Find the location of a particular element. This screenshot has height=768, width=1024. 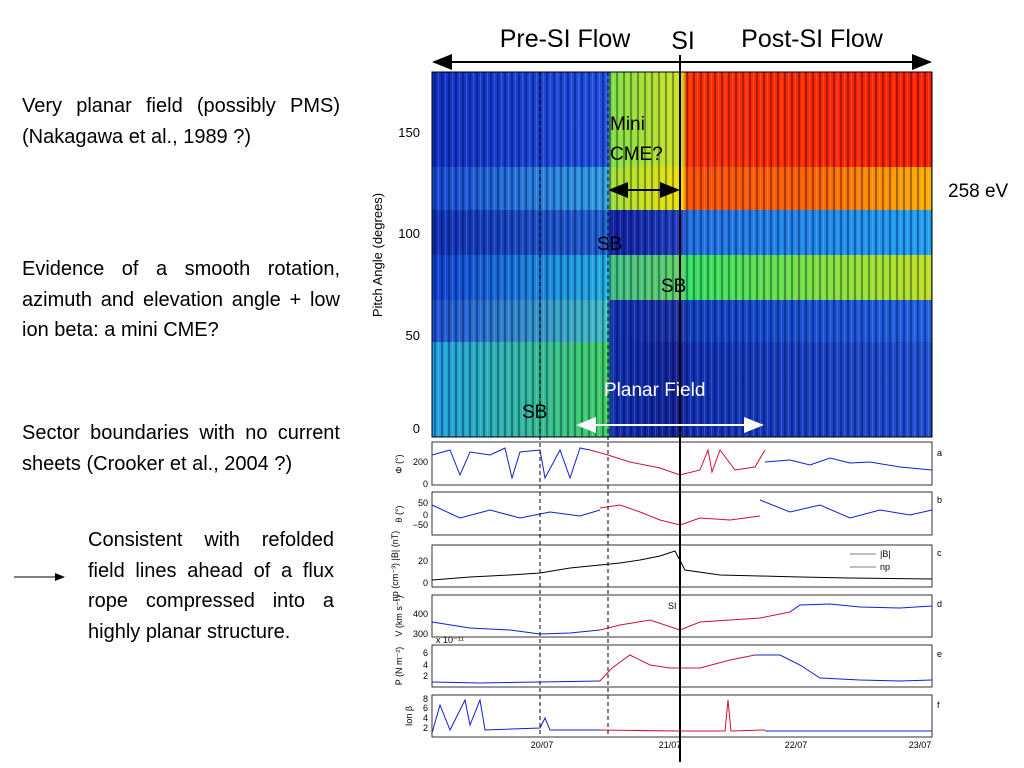

panel-ylabel: θ (°) is located at coordinates (399, 513).